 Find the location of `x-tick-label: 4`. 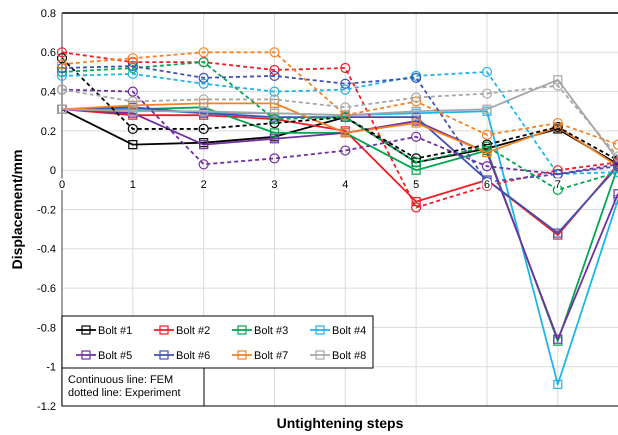

x-tick-label: 4 is located at coordinates (345, 185).